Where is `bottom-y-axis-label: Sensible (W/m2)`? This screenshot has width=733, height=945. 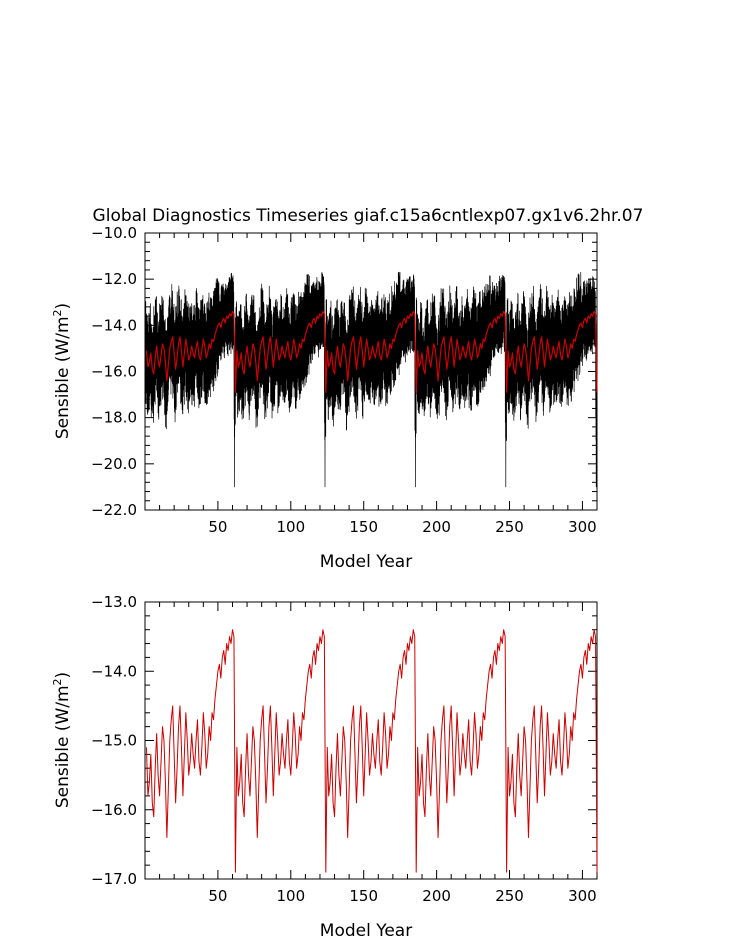
bottom-y-axis-label: Sensible (W/m2) is located at coordinates (62, 740).